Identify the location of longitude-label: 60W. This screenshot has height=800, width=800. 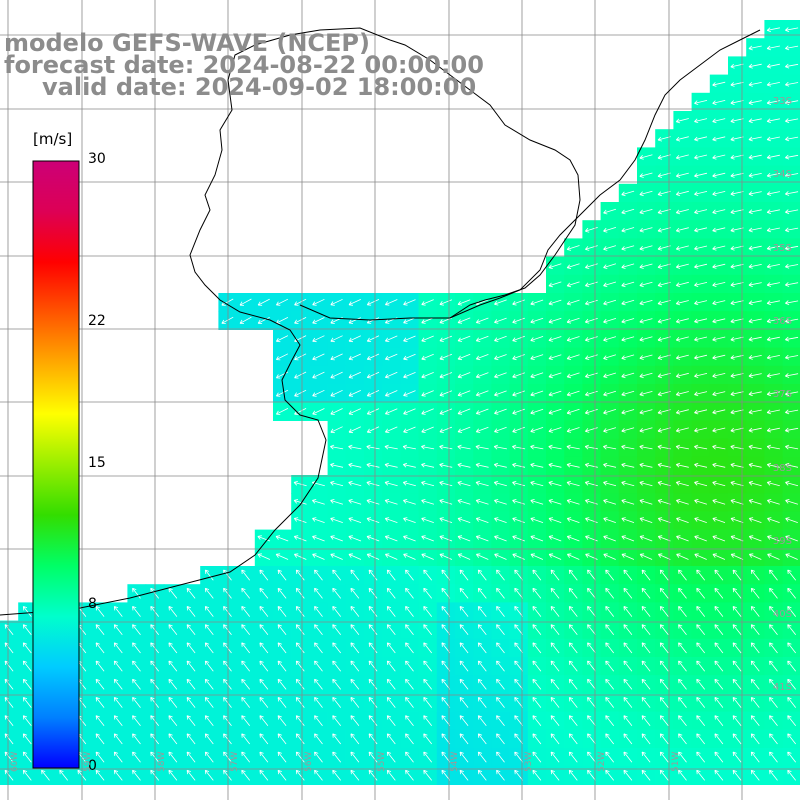
(15, 761).